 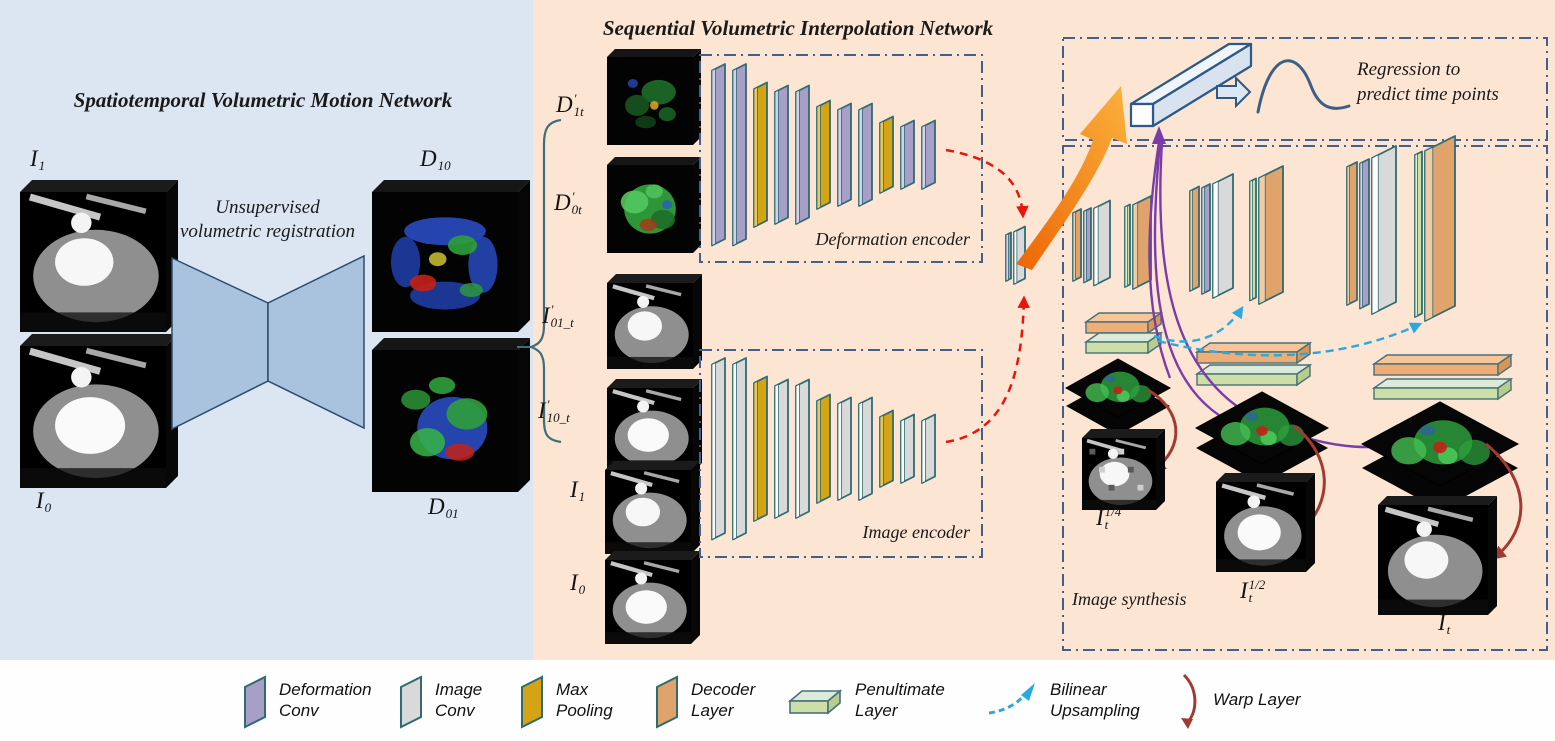 I want to click on image-synthesis-label: Image synthesis, so click(x=1129, y=599).